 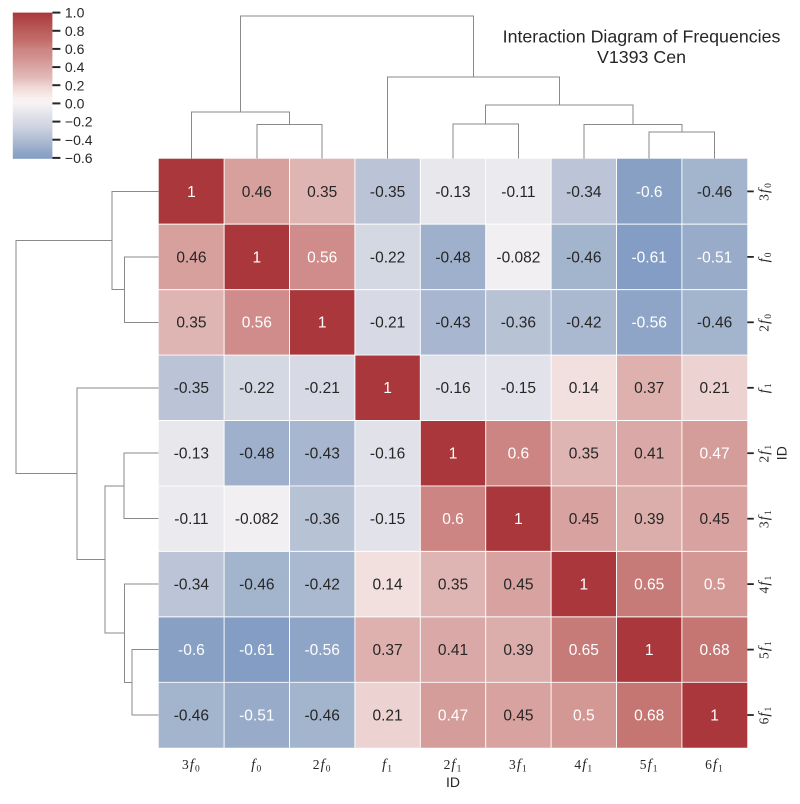 I want to click on svg-text: −0.6, so click(x=79, y=158).